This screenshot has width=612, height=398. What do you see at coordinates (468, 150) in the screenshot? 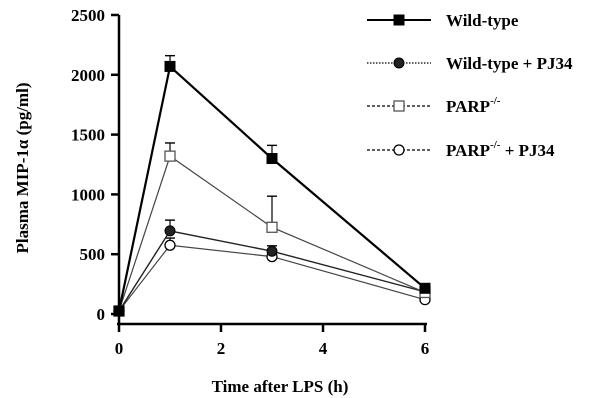
I see `legend-label-part-3-0: PARP` at bounding box center [468, 150].